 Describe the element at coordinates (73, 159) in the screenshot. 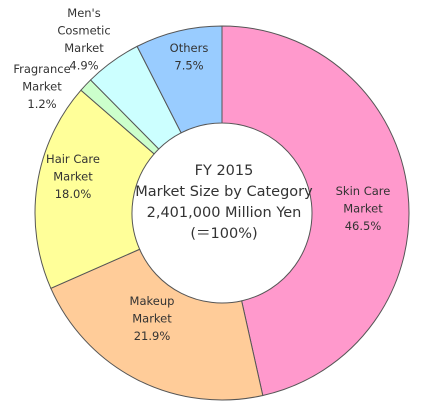

I see `slice-label-line-2-0: Hair Care` at that location.